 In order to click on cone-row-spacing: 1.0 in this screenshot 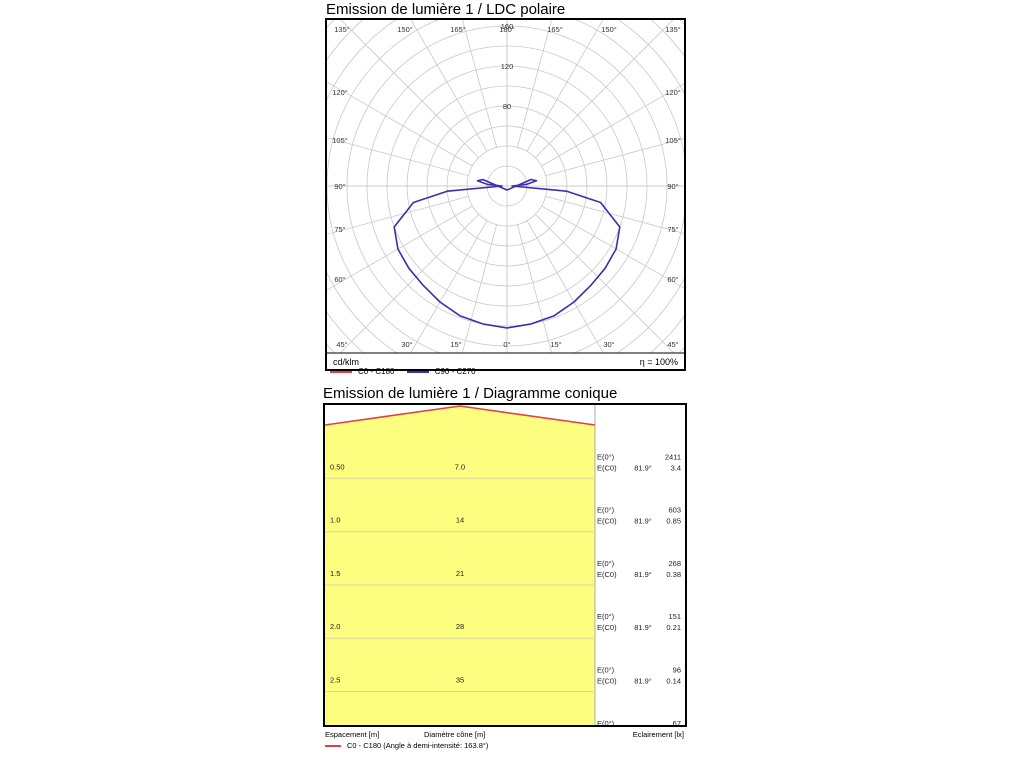, I will do `click(335, 520)`.